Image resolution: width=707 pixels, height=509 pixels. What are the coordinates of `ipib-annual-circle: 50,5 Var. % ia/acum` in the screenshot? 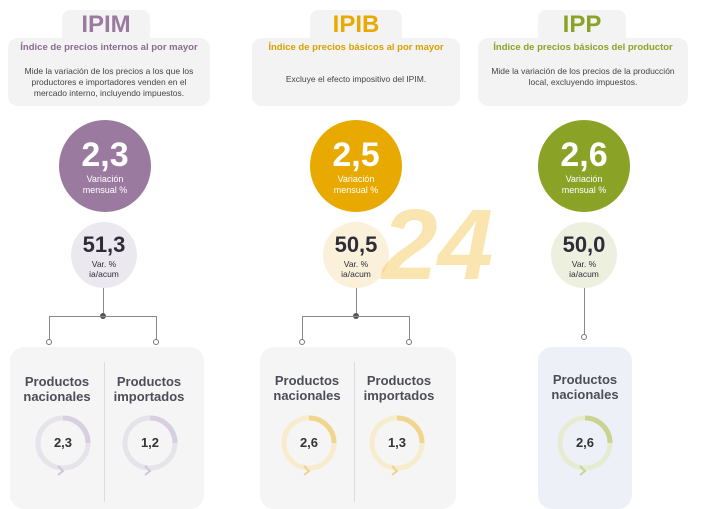 It's located at (356, 255).